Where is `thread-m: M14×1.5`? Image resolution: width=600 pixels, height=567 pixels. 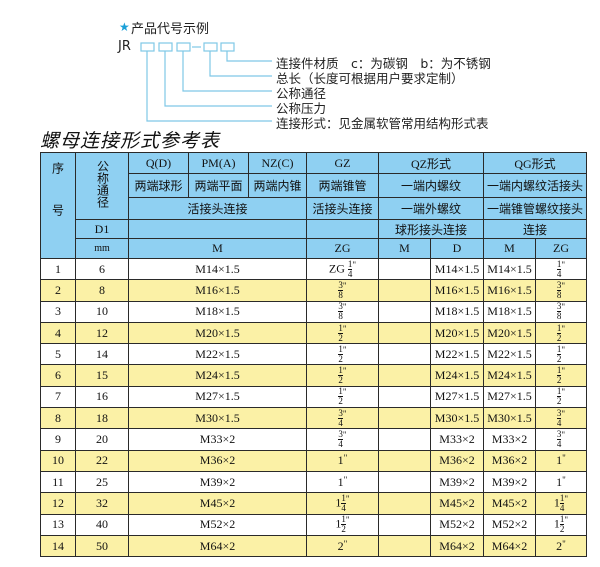 thread-m: M14×1.5 is located at coordinates (217, 269).